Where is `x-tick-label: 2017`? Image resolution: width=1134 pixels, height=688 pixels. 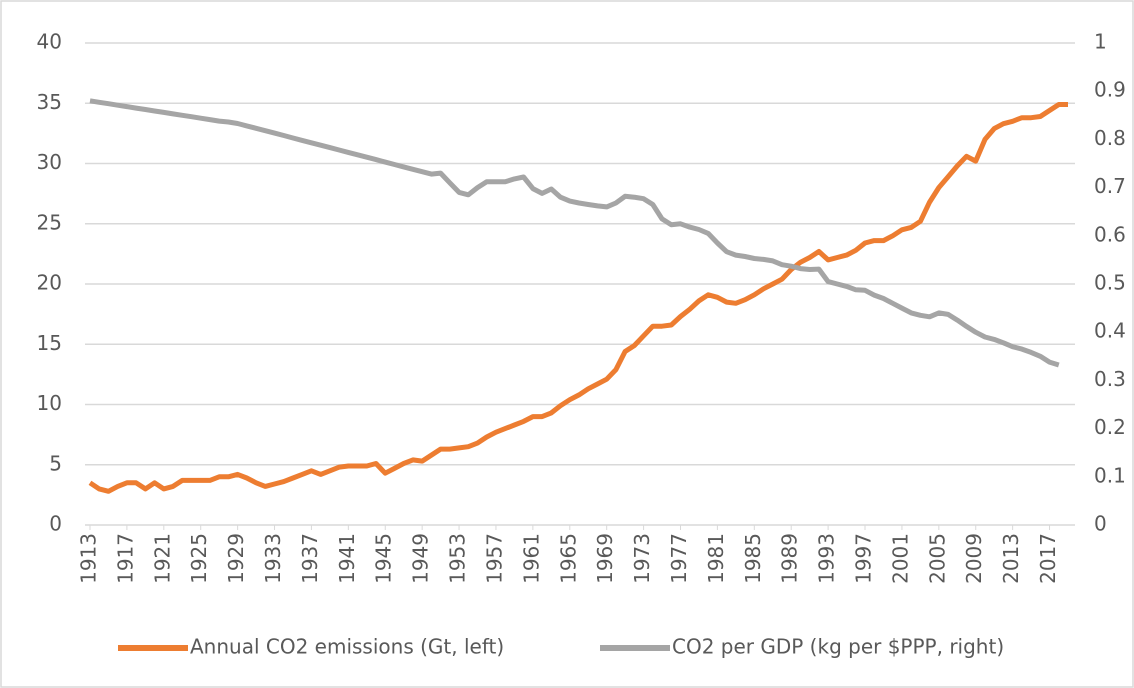
x-tick-label: 2017 is located at coordinates (1048, 558).